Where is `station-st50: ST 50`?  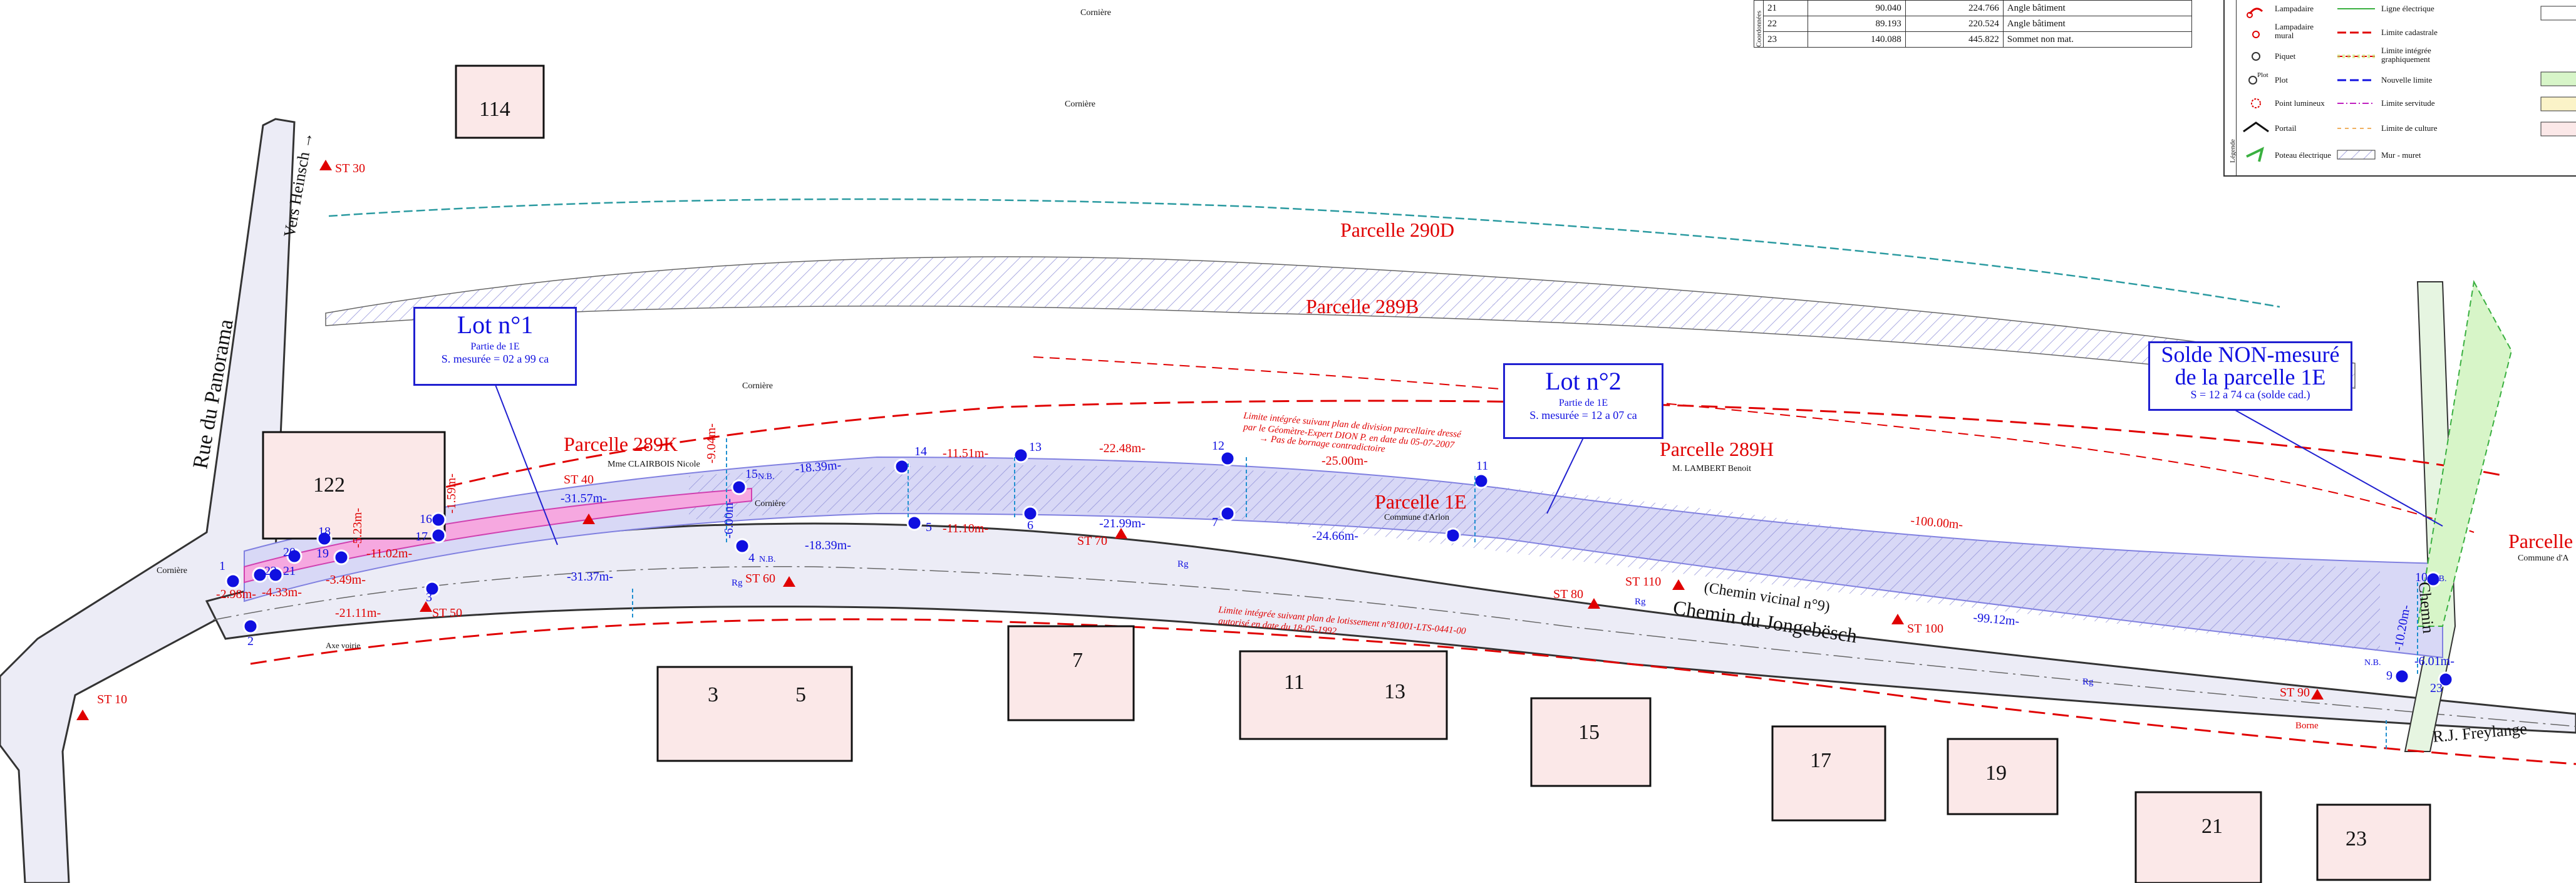
station-st50: ST 50 is located at coordinates (447, 613).